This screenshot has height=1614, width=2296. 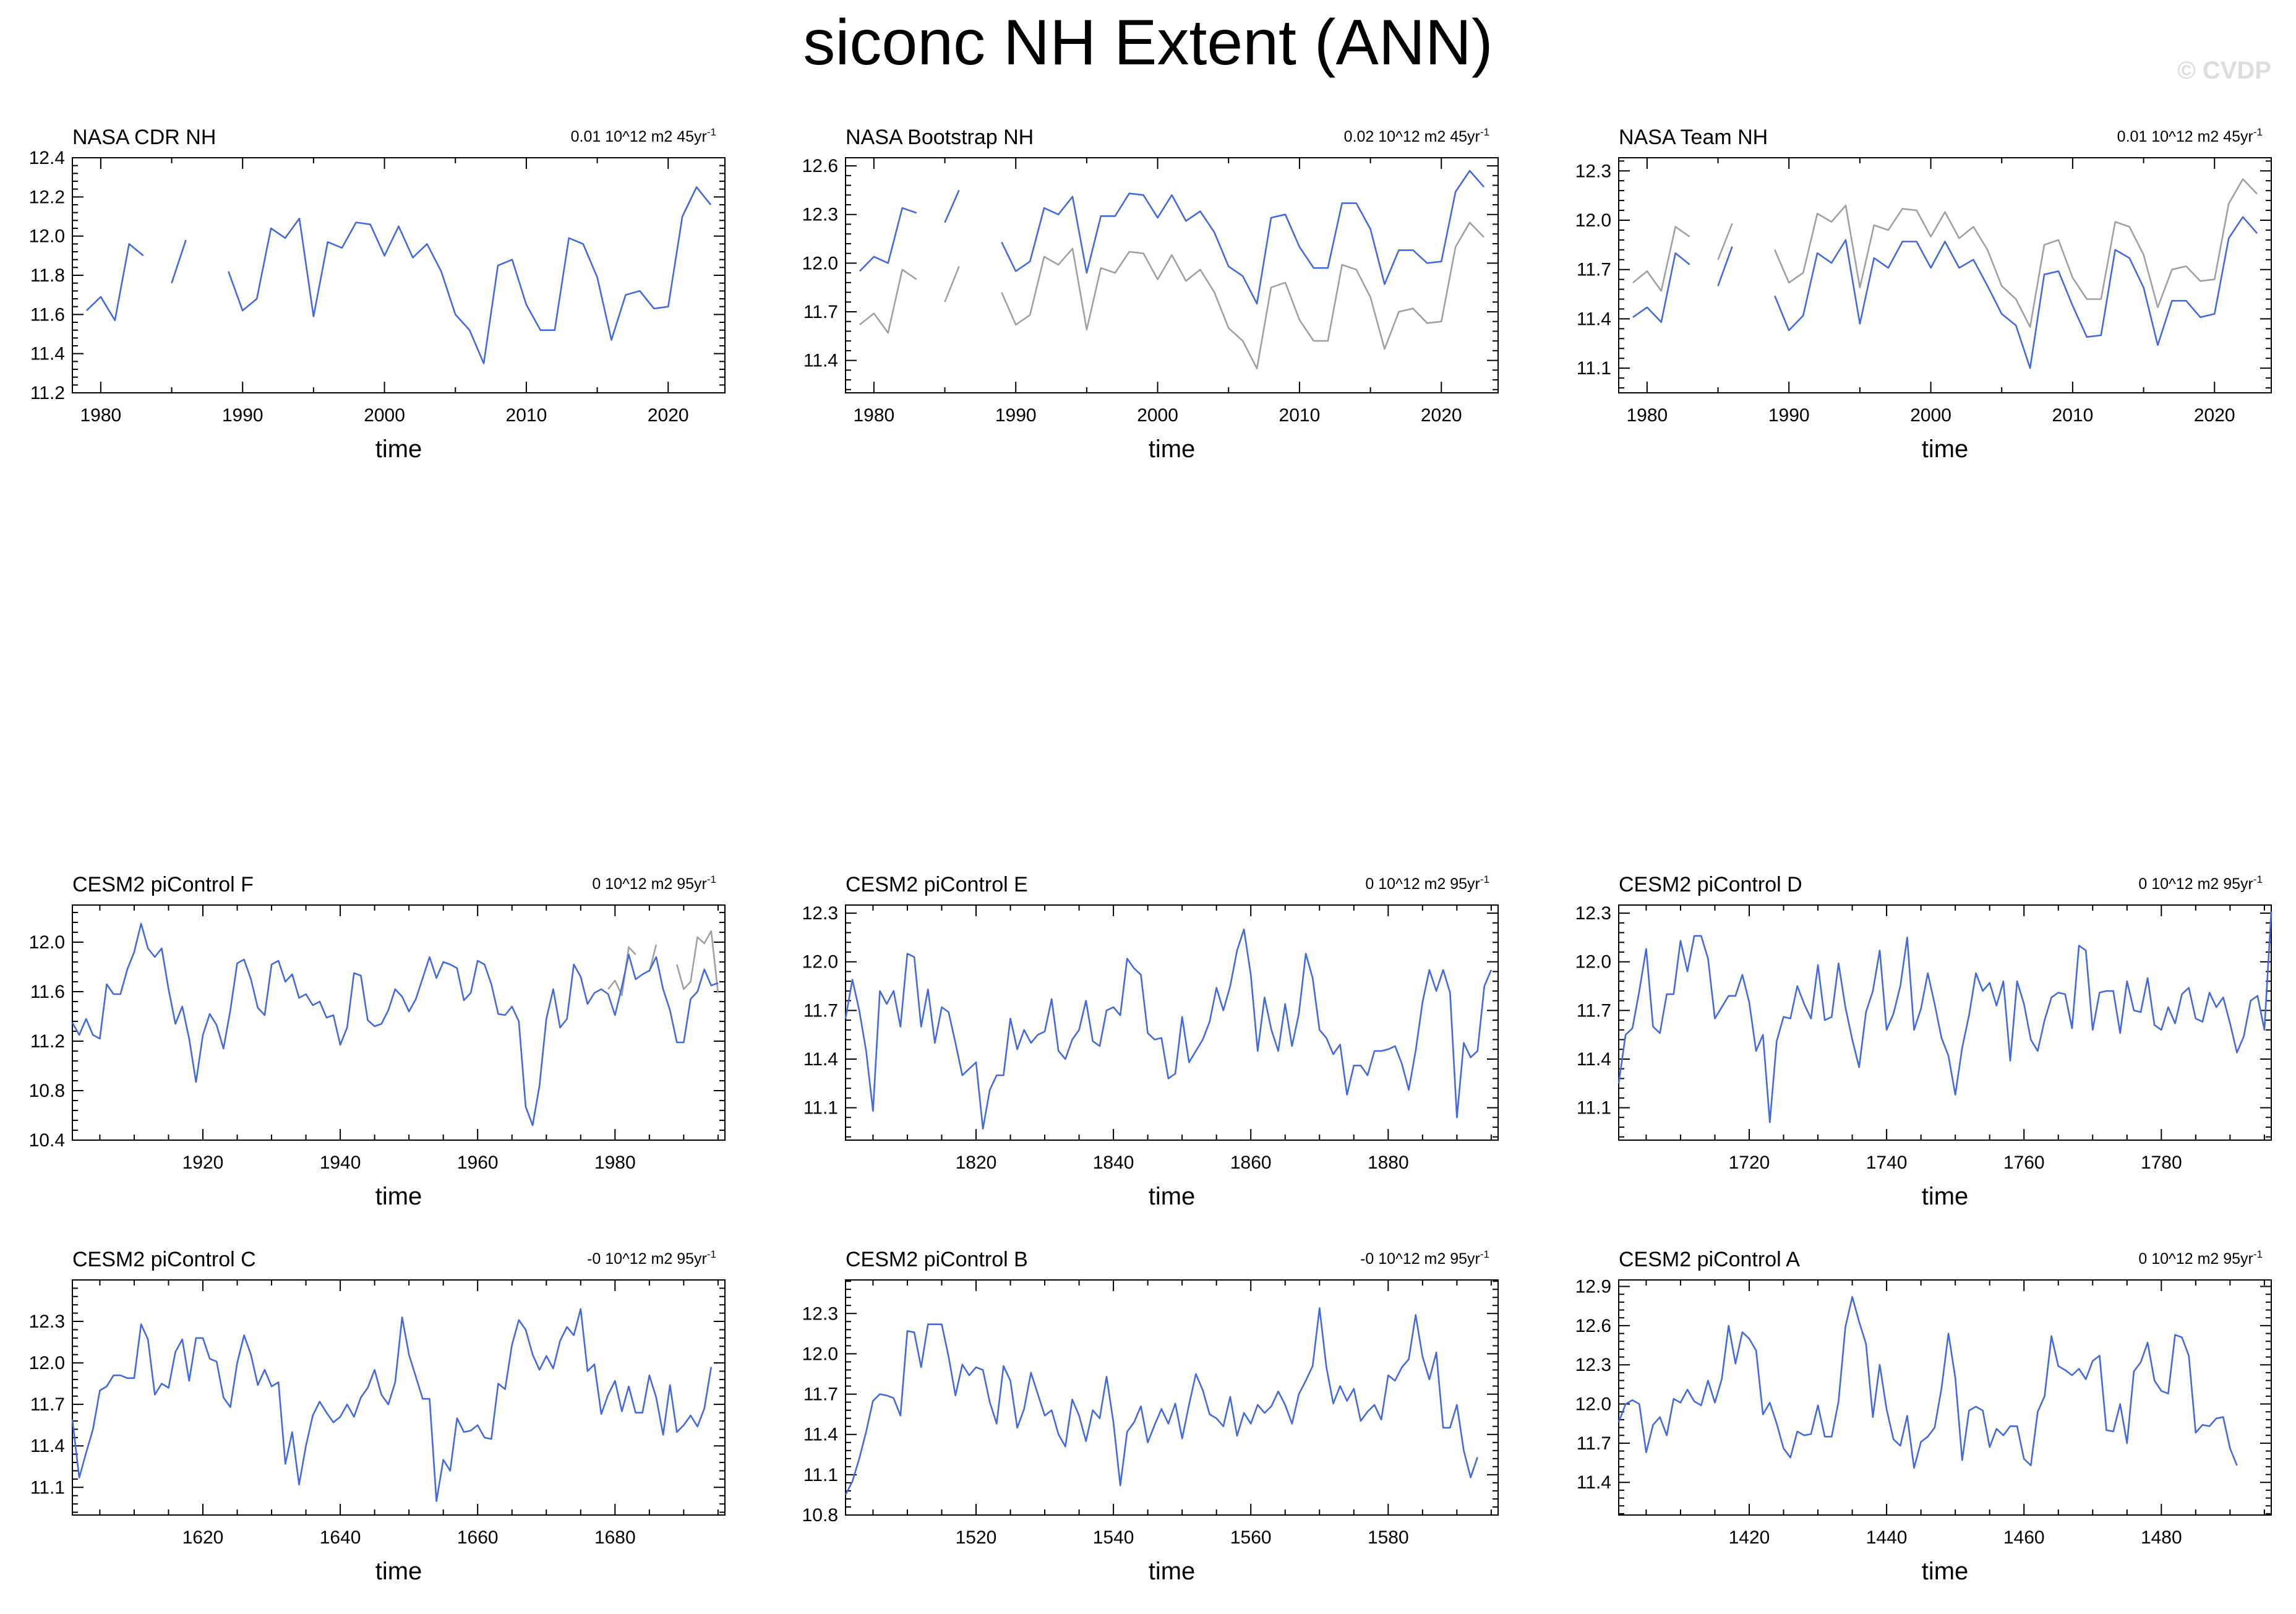 I want to click on panel-title: CESM2 piControl C, so click(x=164, y=1259).